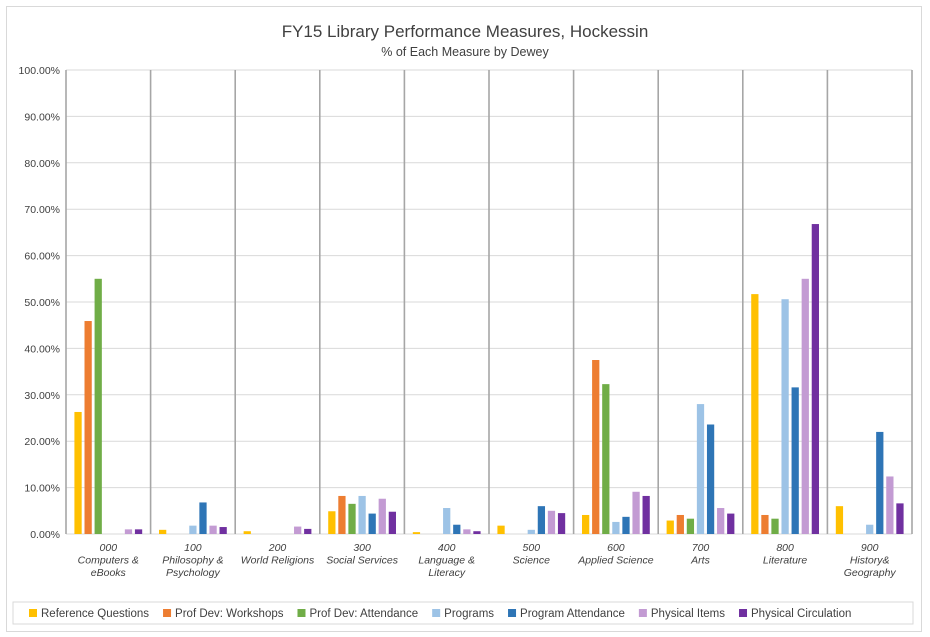 Image resolution: width=930 pixels, height=637 pixels. Describe the element at coordinates (801, 614) in the screenshot. I see `legend-entry: Physical Circulation` at that location.